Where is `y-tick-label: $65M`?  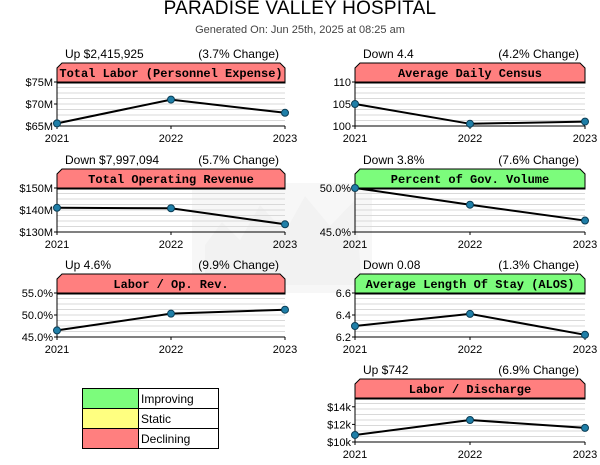 y-tick-label: $65M is located at coordinates (39, 127).